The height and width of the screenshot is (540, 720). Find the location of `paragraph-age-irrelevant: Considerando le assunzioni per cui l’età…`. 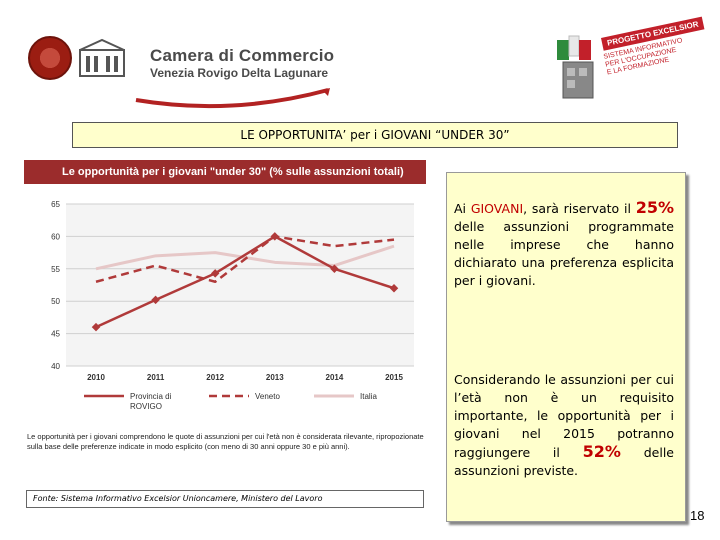

paragraph-age-irrelevant: Considerando le assunzioni per cui l’età… is located at coordinates (564, 425).